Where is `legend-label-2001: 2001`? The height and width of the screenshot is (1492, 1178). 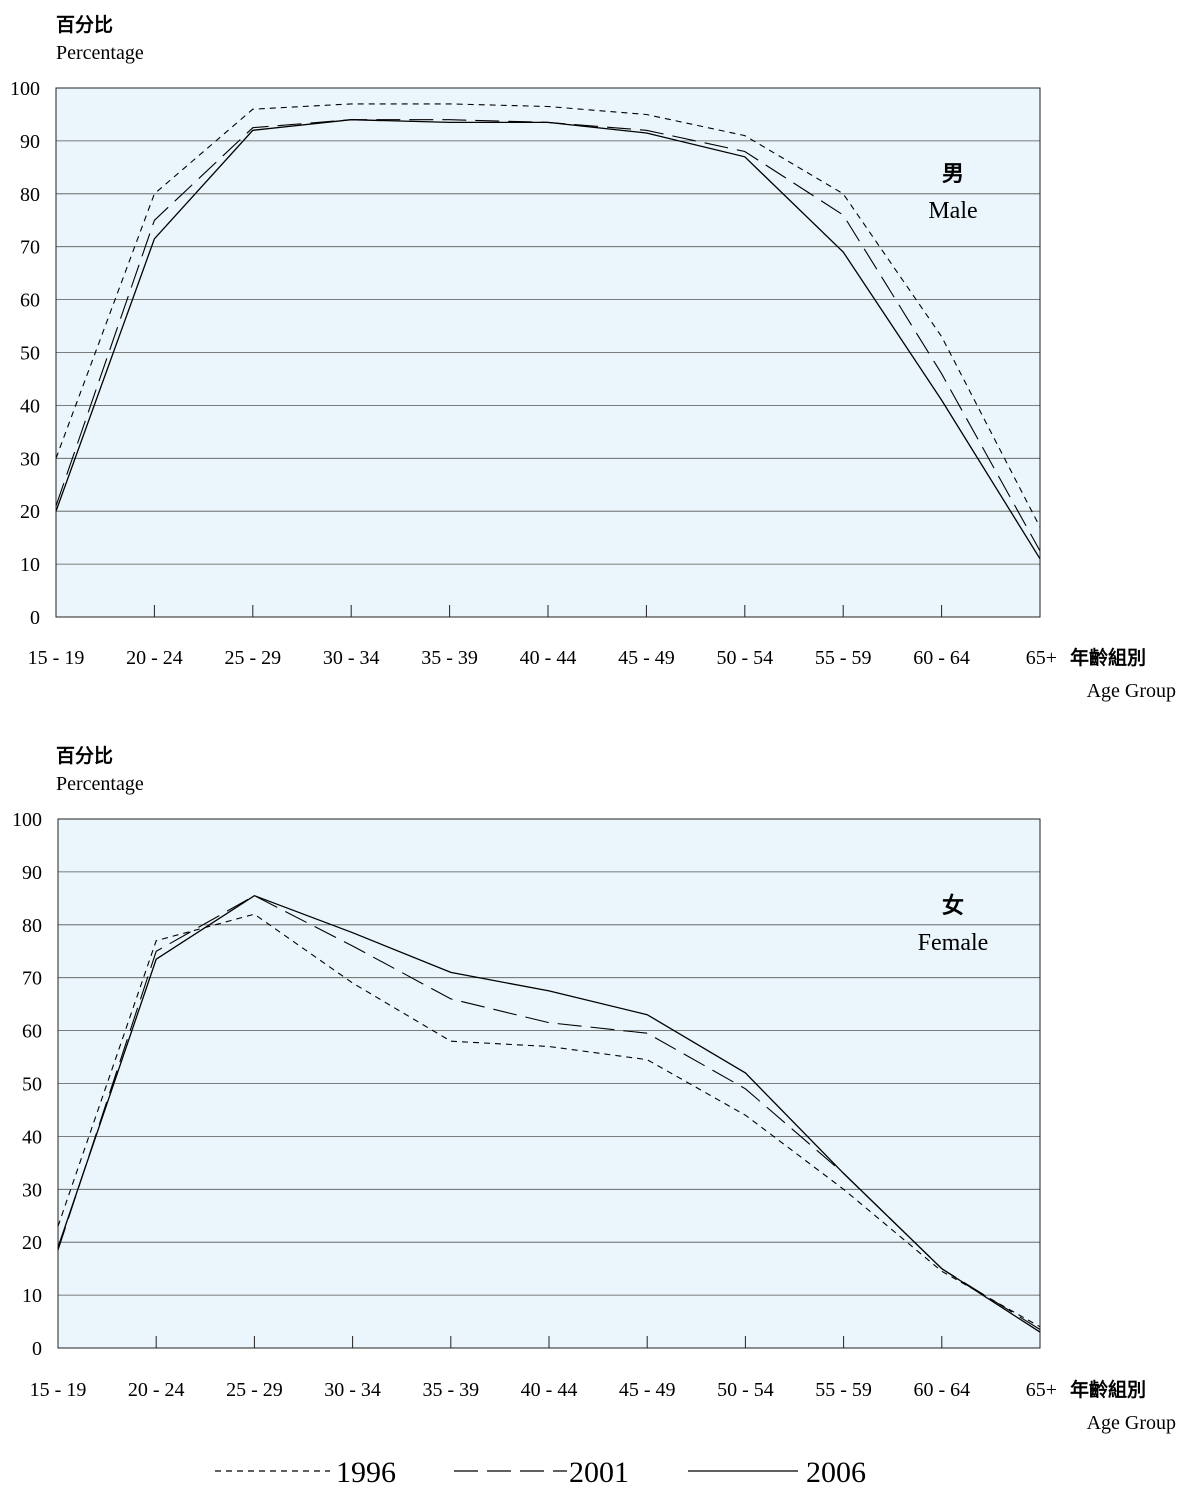
legend-label-2001: 2001 is located at coordinates (599, 1472).